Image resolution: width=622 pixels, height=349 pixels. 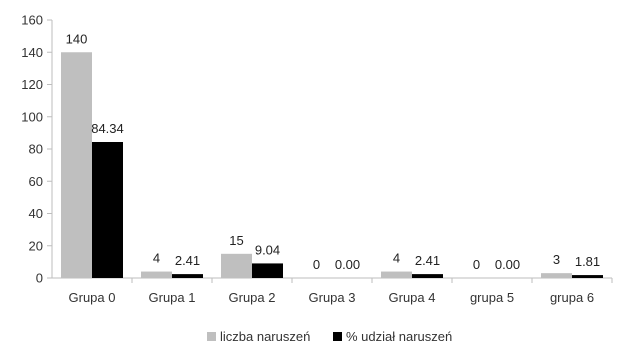 What do you see at coordinates (265, 336) in the screenshot?
I see `legend-label-liczba: liczba naruszeń` at bounding box center [265, 336].